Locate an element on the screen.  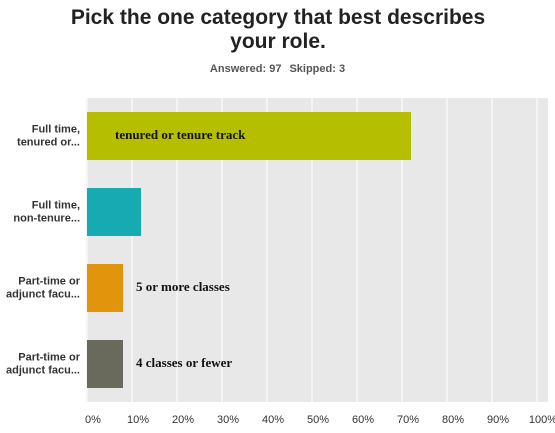
x-tick-label: 80% is located at coordinates (453, 420).